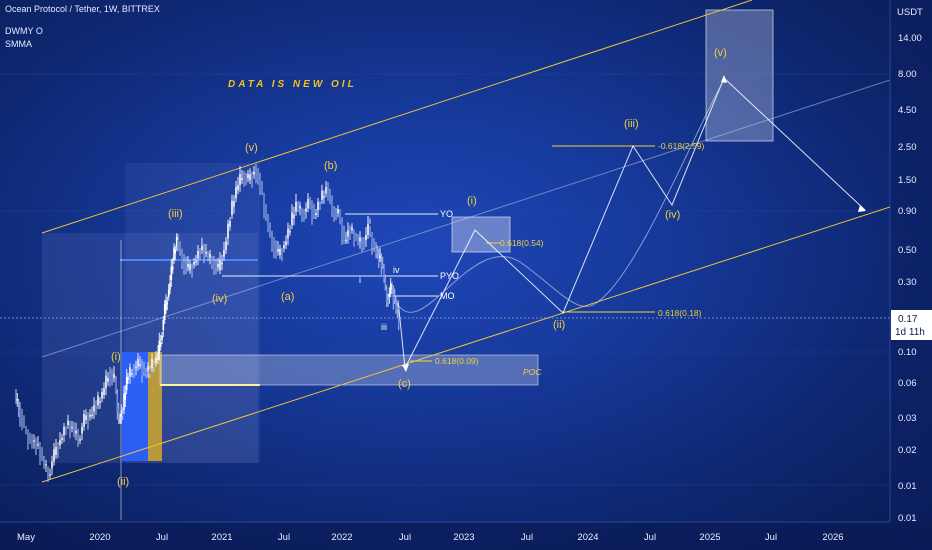 Image resolution: width=932 pixels, height=550 pixels. What do you see at coordinates (907, 74) in the screenshot?
I see `y-tick-label: 8.00` at bounding box center [907, 74].